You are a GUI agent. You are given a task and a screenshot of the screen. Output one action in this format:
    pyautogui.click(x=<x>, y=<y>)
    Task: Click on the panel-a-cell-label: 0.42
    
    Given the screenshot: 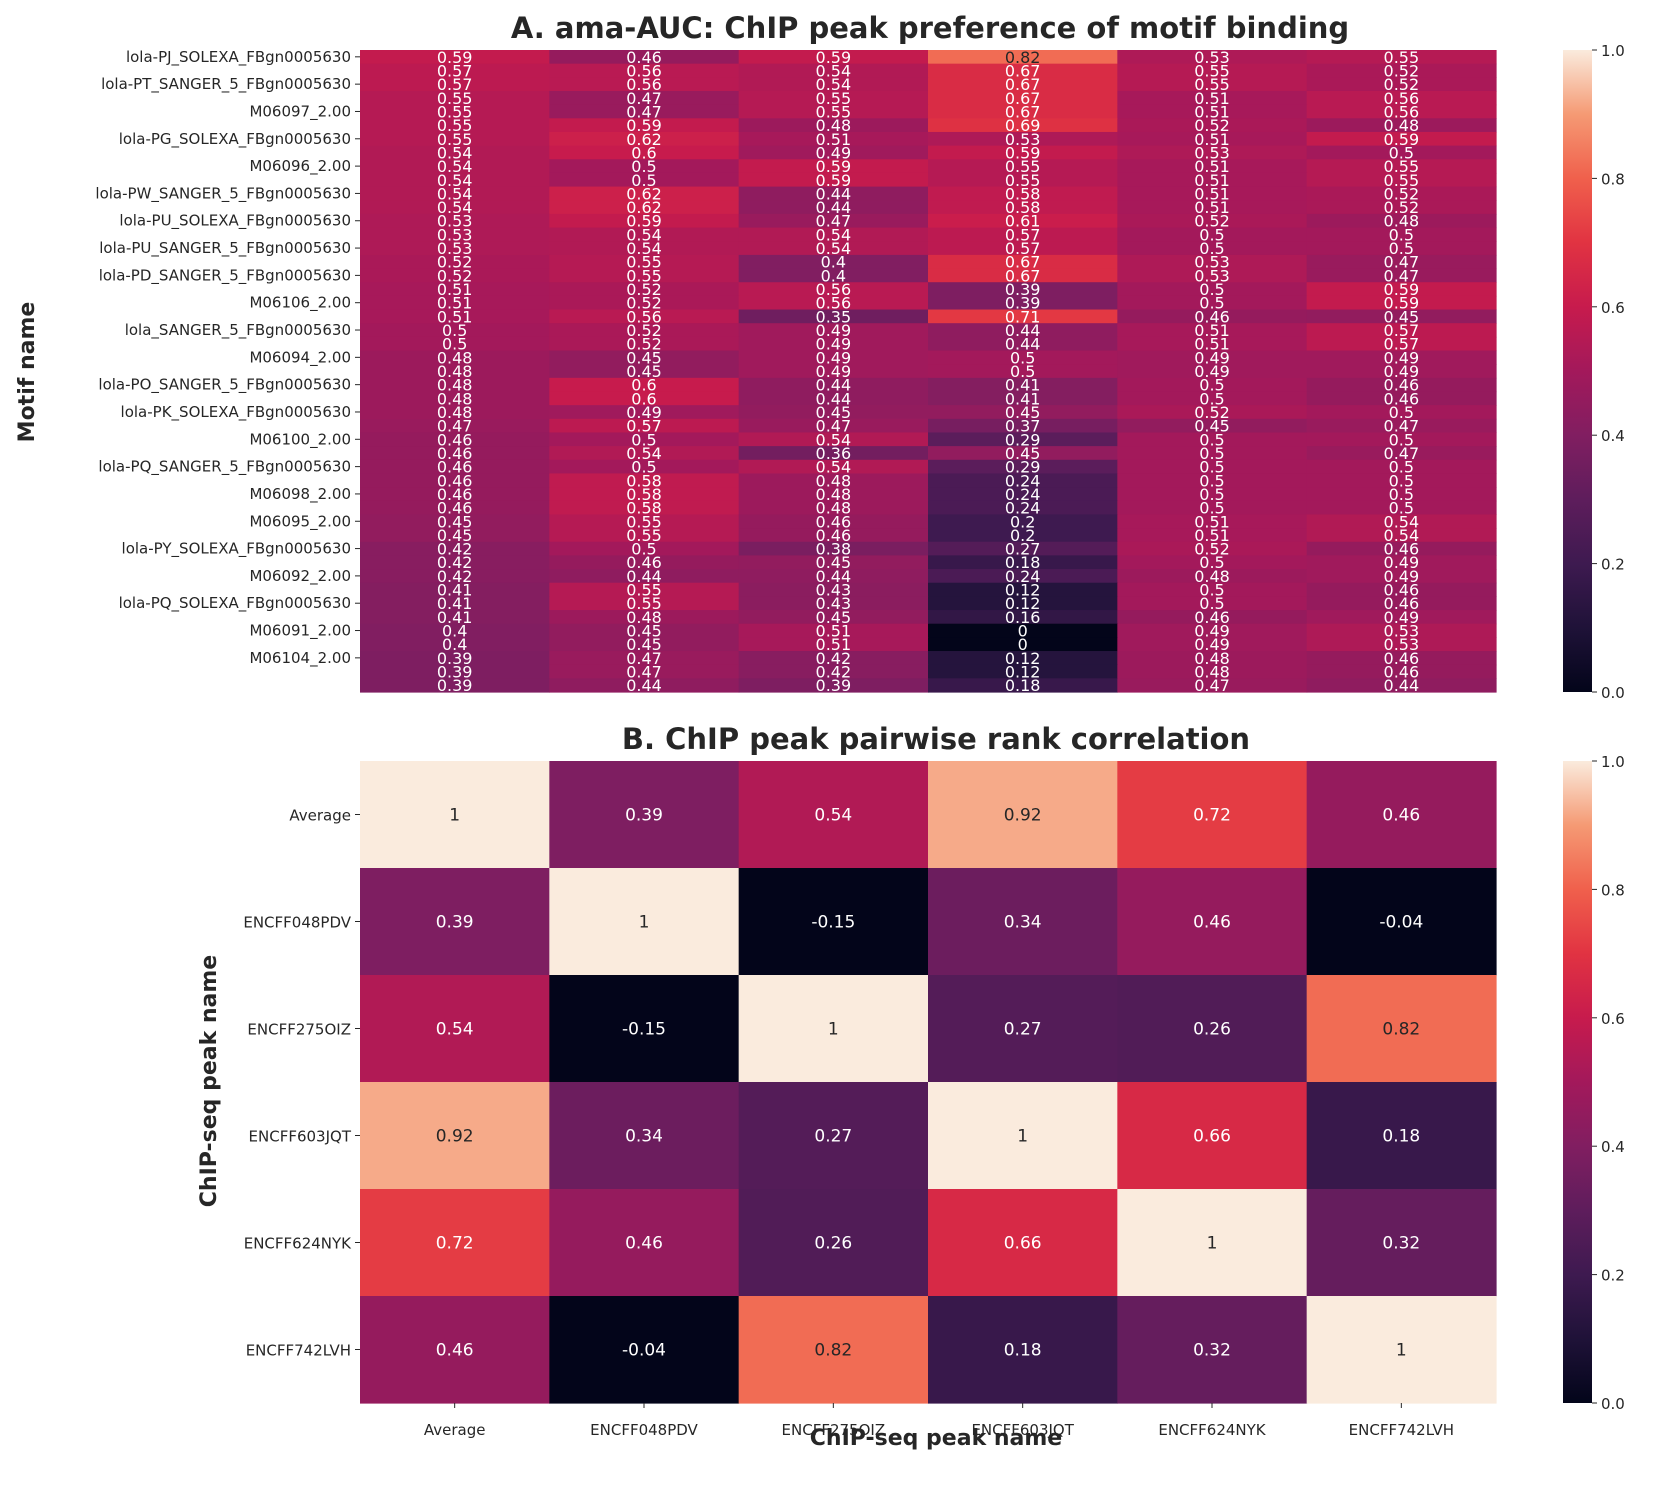 What is the action you would take?
    pyautogui.click(x=455, y=549)
    